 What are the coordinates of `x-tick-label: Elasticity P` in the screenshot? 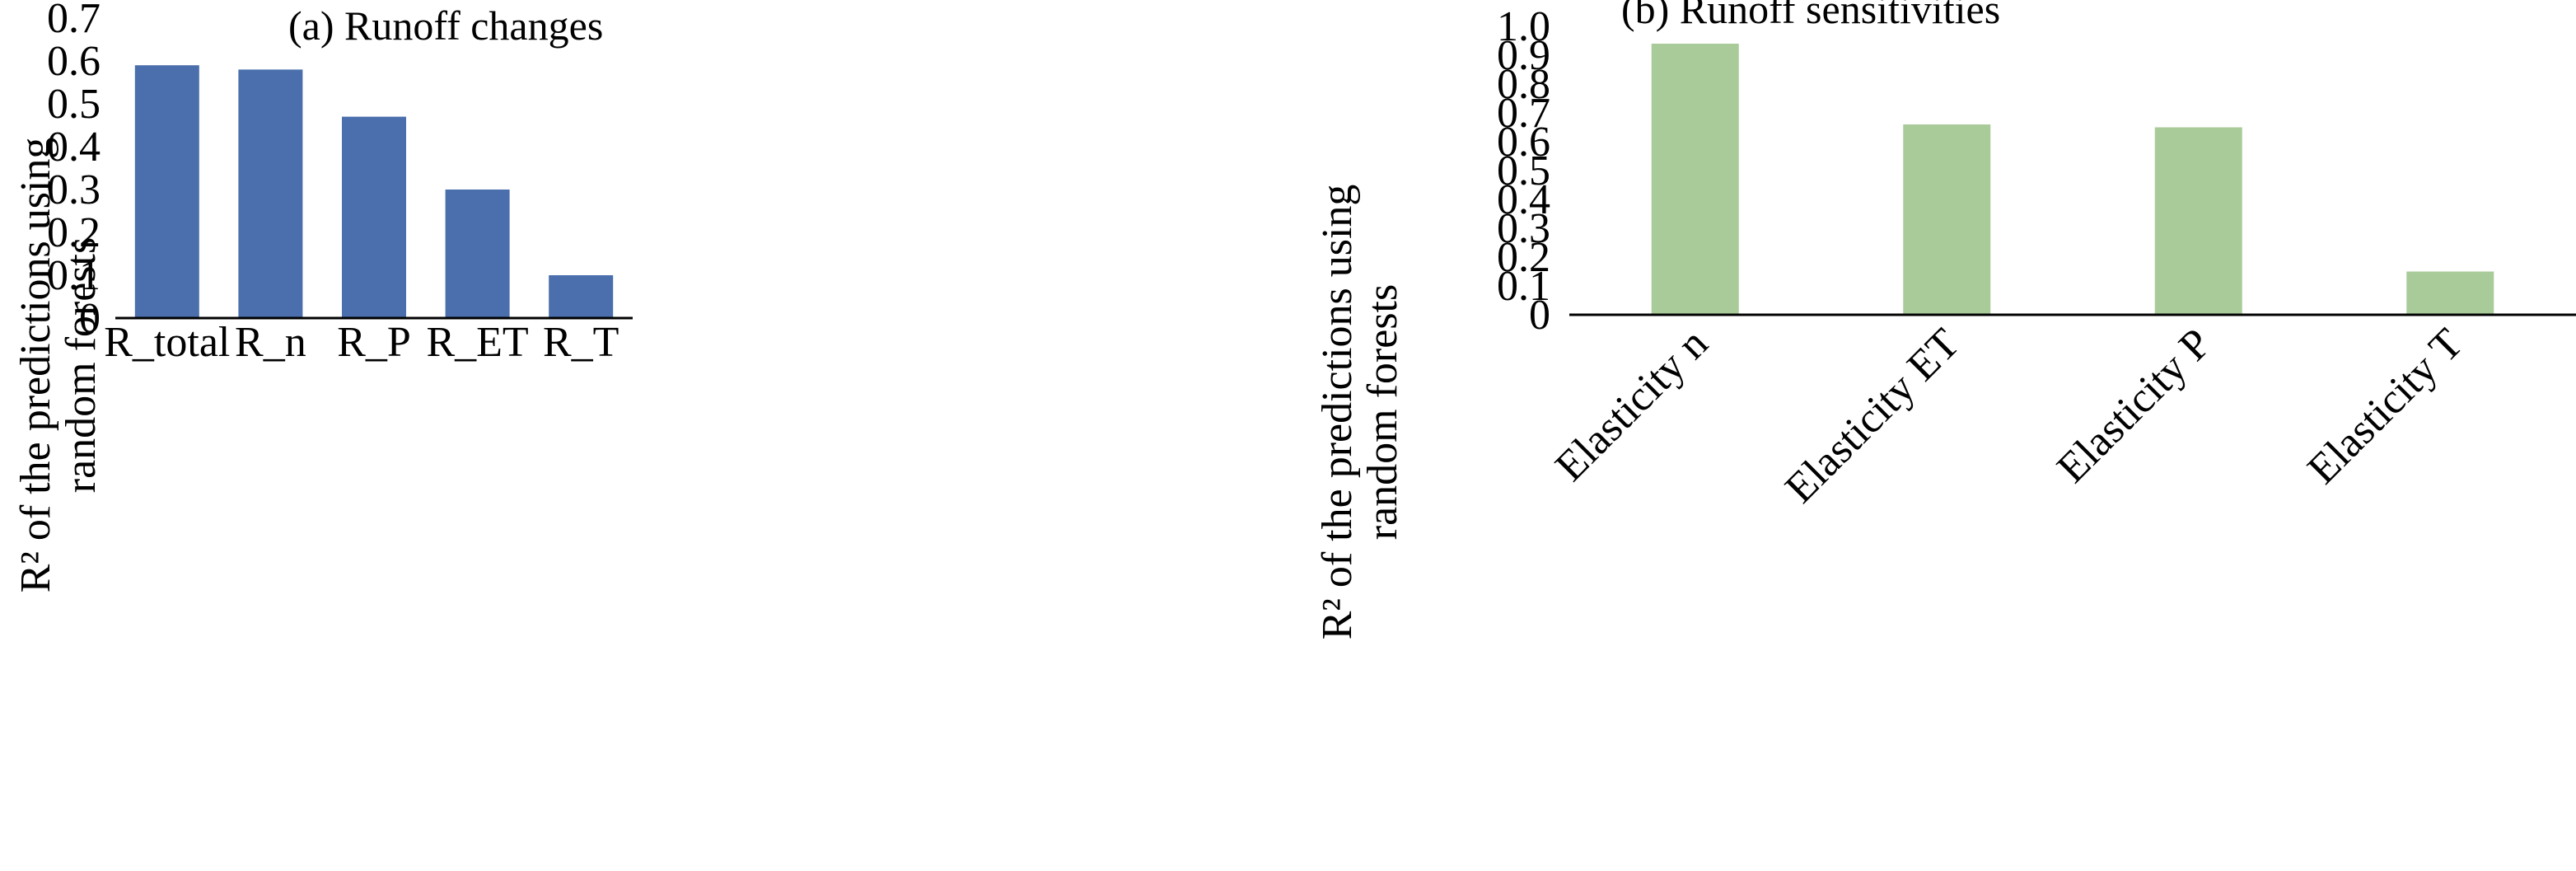 It's located at (2134, 406).